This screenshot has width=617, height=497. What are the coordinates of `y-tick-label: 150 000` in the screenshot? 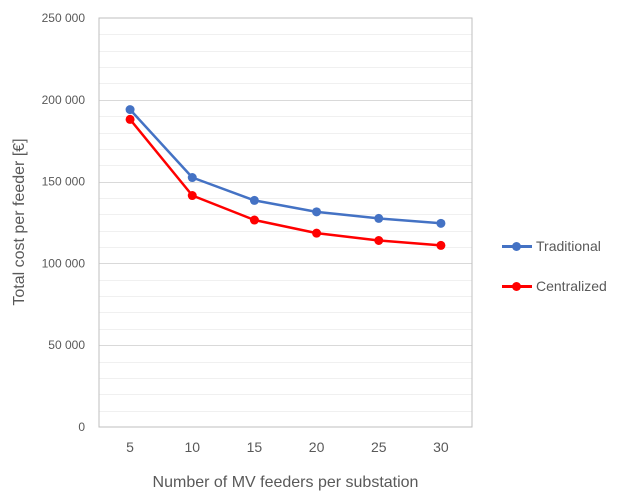 It's located at (64, 182).